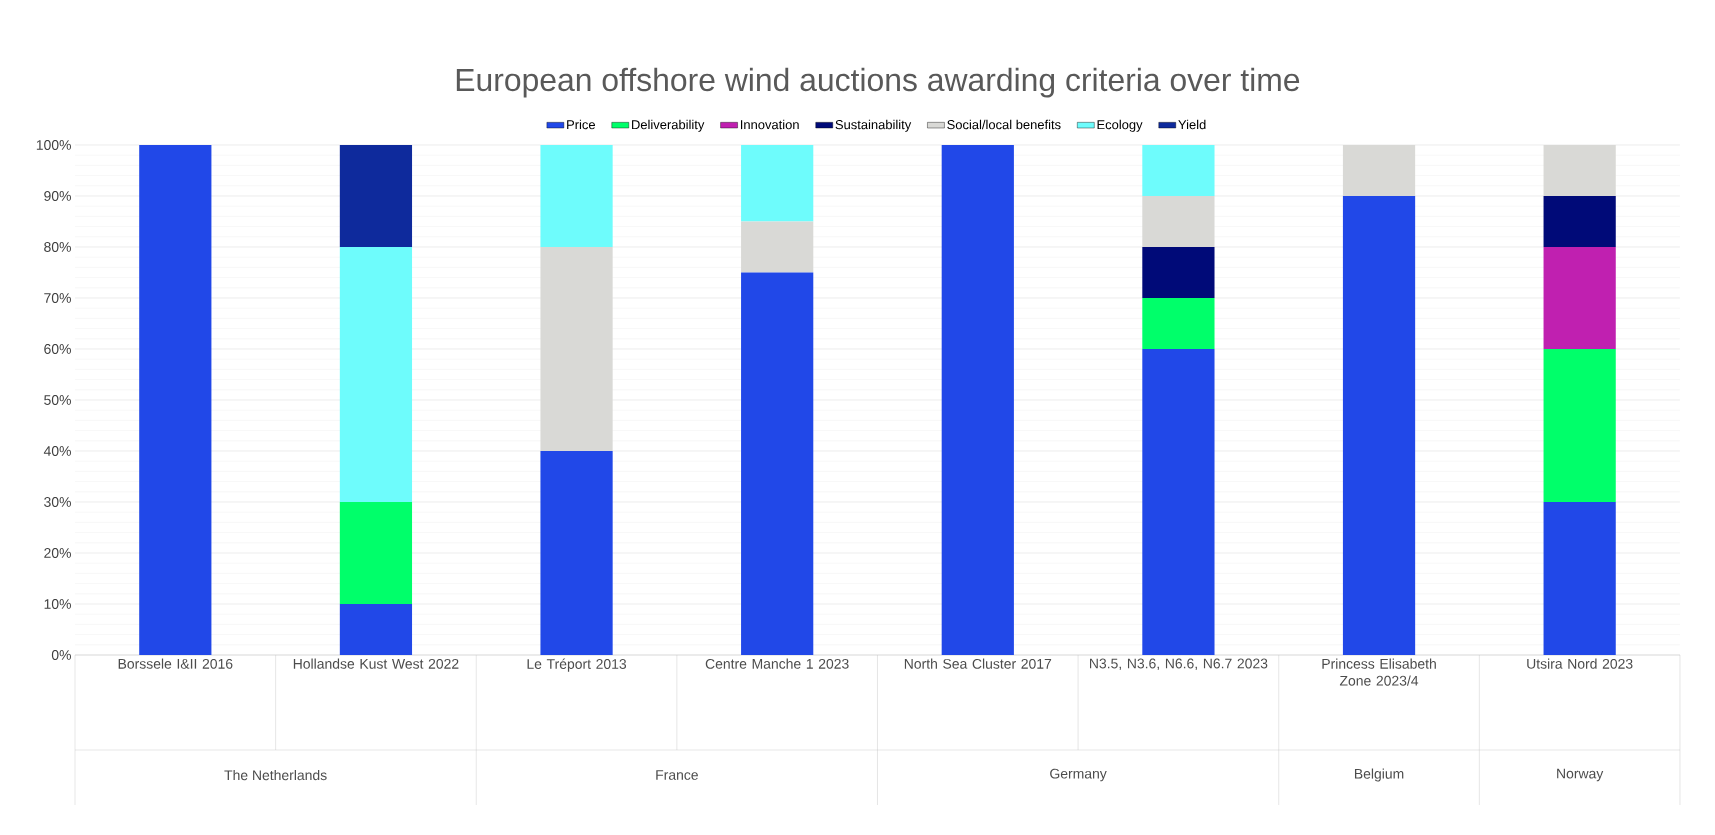  What do you see at coordinates (1078, 775) in the screenshot?
I see `text: Germany` at bounding box center [1078, 775].